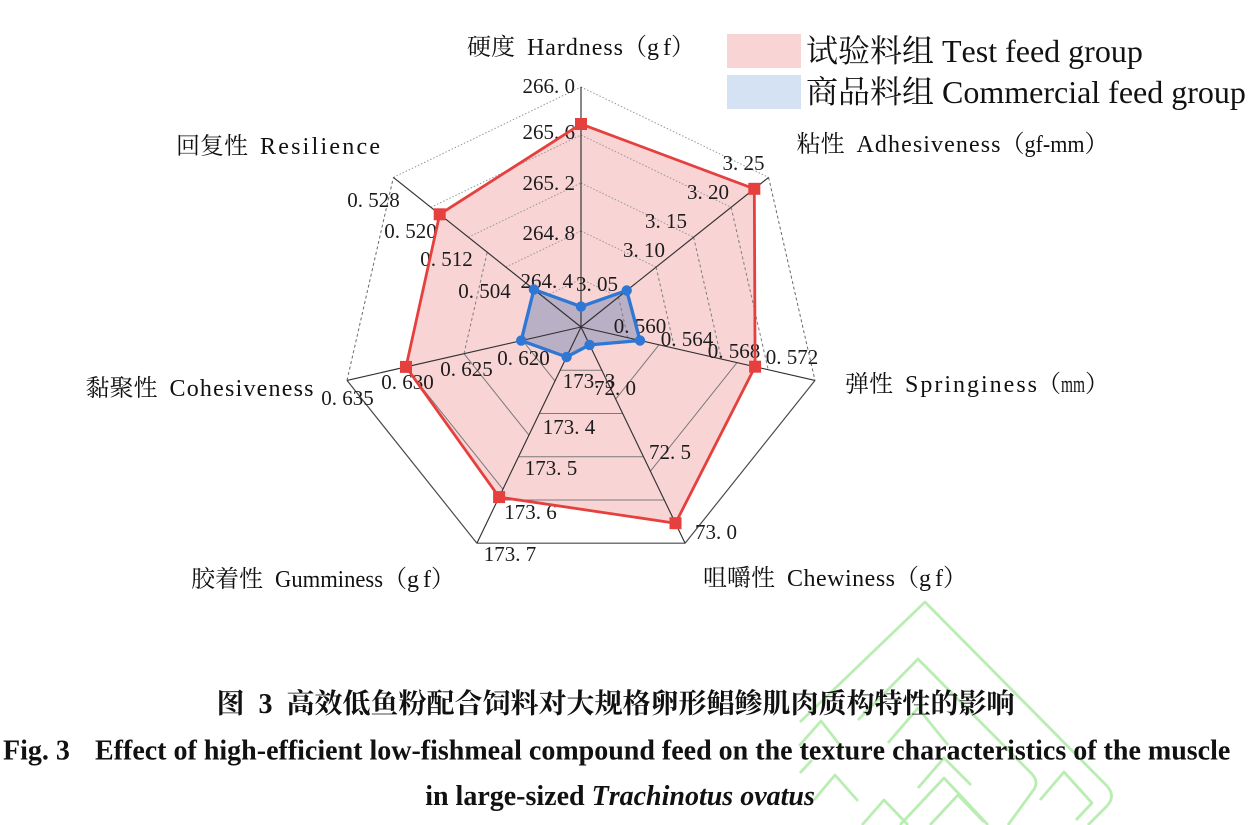 Image resolution: width=1253 pixels, height=825 pixels. What do you see at coordinates (703, 796) in the screenshot?
I see `svg-text: Trachinotus ovatus` at bounding box center [703, 796].